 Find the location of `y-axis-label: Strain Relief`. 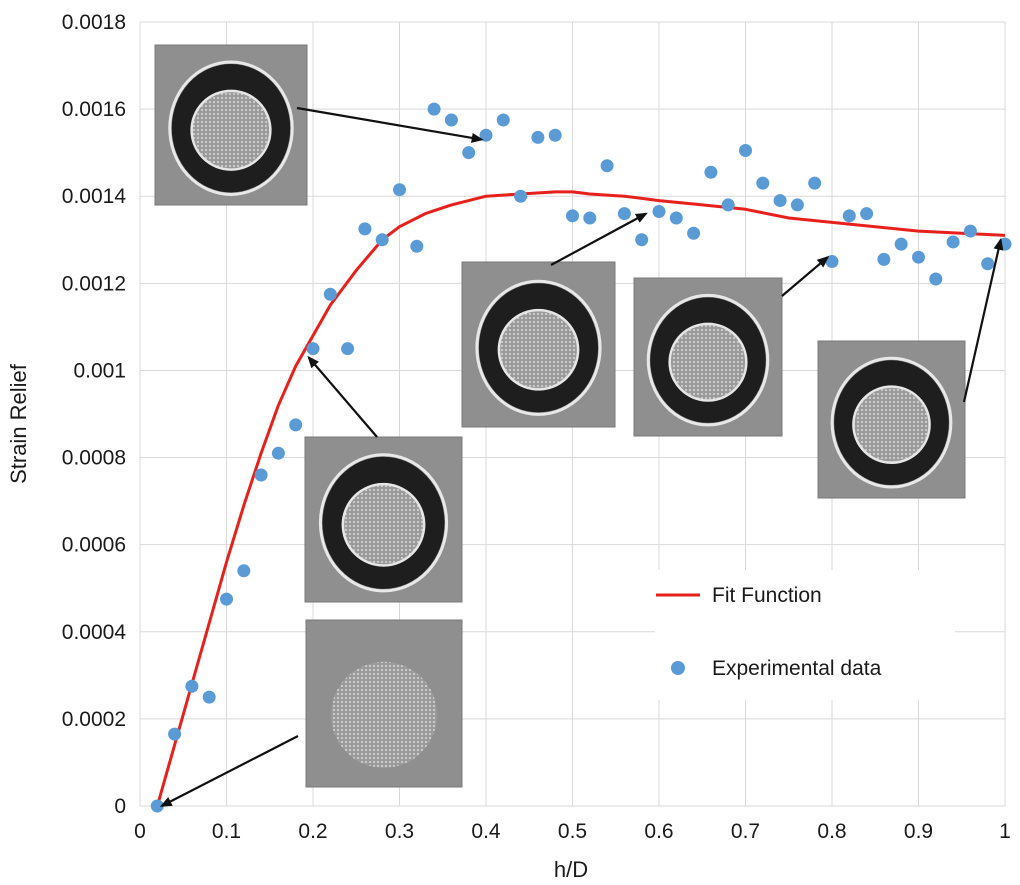

y-axis-label: Strain Relief is located at coordinates (18, 423).